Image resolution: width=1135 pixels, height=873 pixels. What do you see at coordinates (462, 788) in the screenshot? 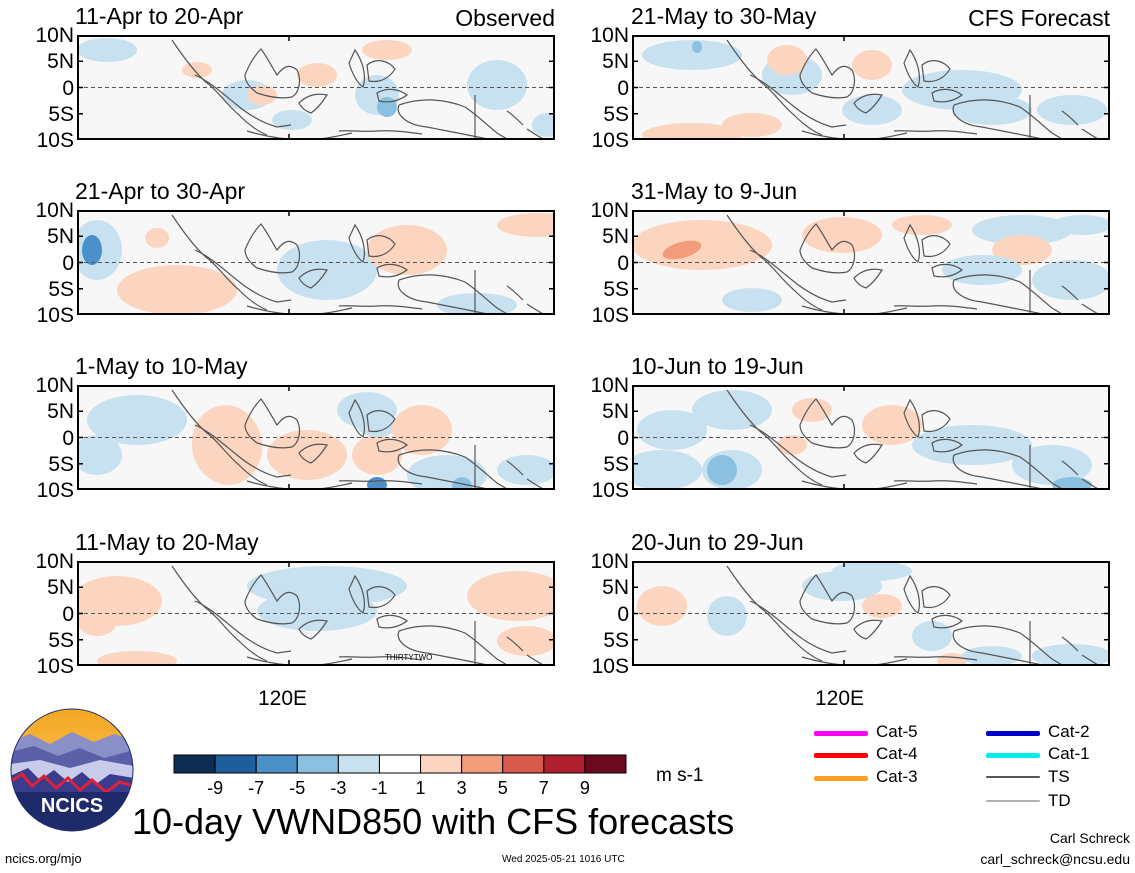
I see `colorbar-tick-label: 3` at bounding box center [462, 788].